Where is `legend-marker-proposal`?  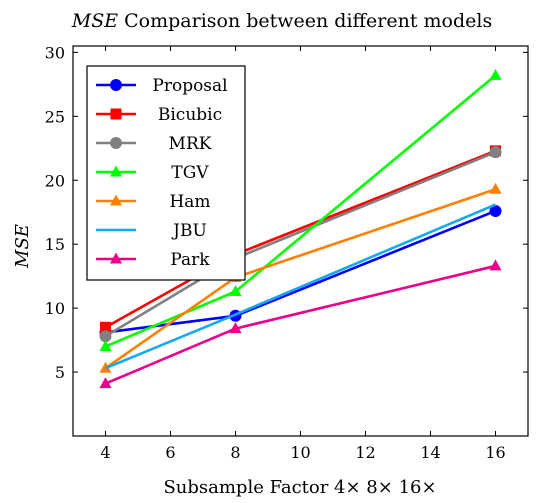
legend-marker-proposal is located at coordinates (116, 85).